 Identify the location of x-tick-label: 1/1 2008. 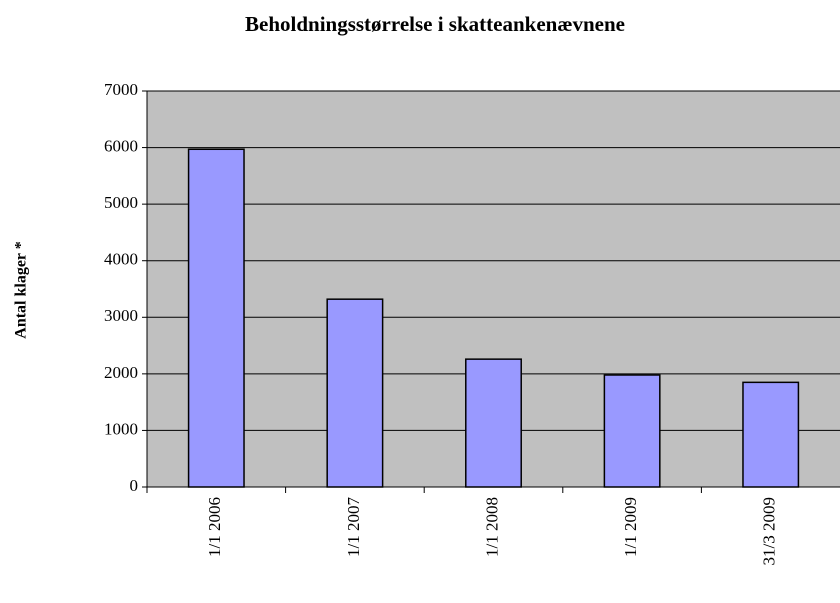
(491, 527).